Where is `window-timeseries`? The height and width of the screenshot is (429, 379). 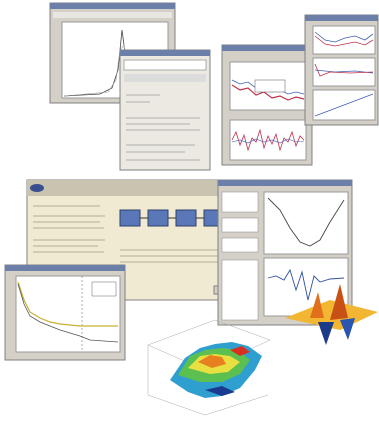
window-timeseries is located at coordinates (267, 105).